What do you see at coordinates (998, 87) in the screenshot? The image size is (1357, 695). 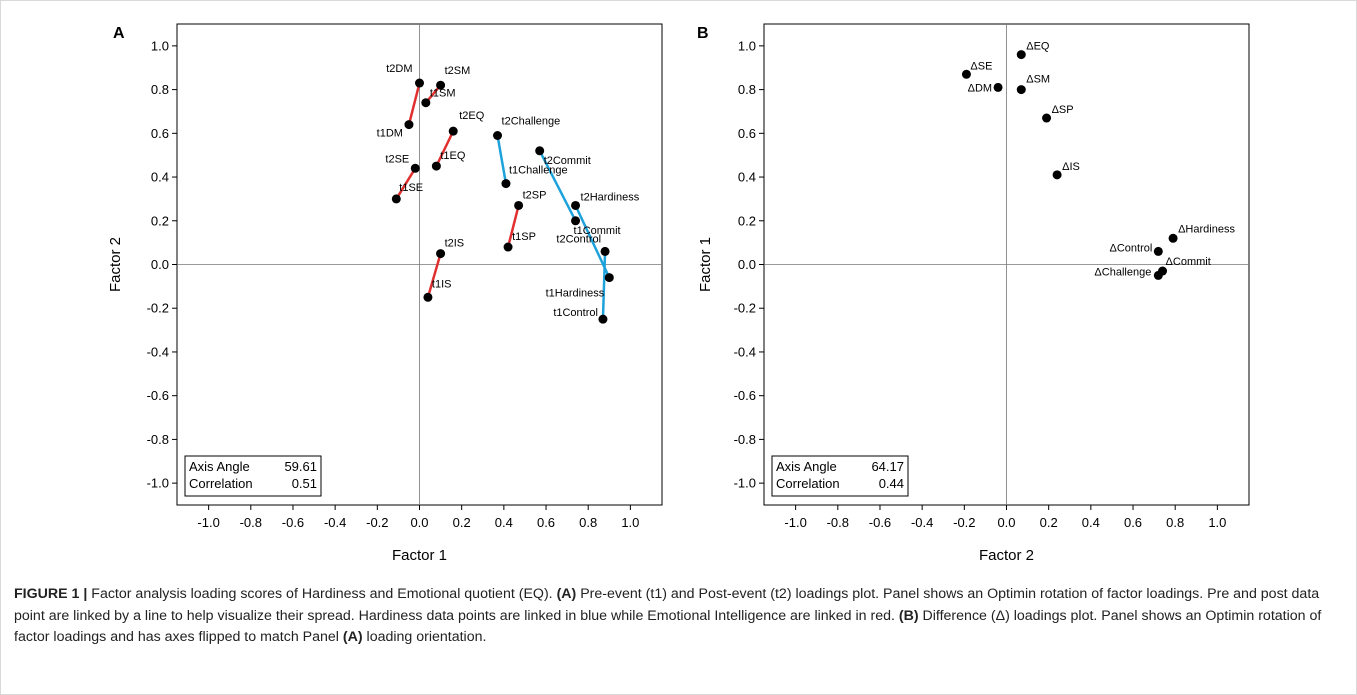 I see `point-delta-dm` at bounding box center [998, 87].